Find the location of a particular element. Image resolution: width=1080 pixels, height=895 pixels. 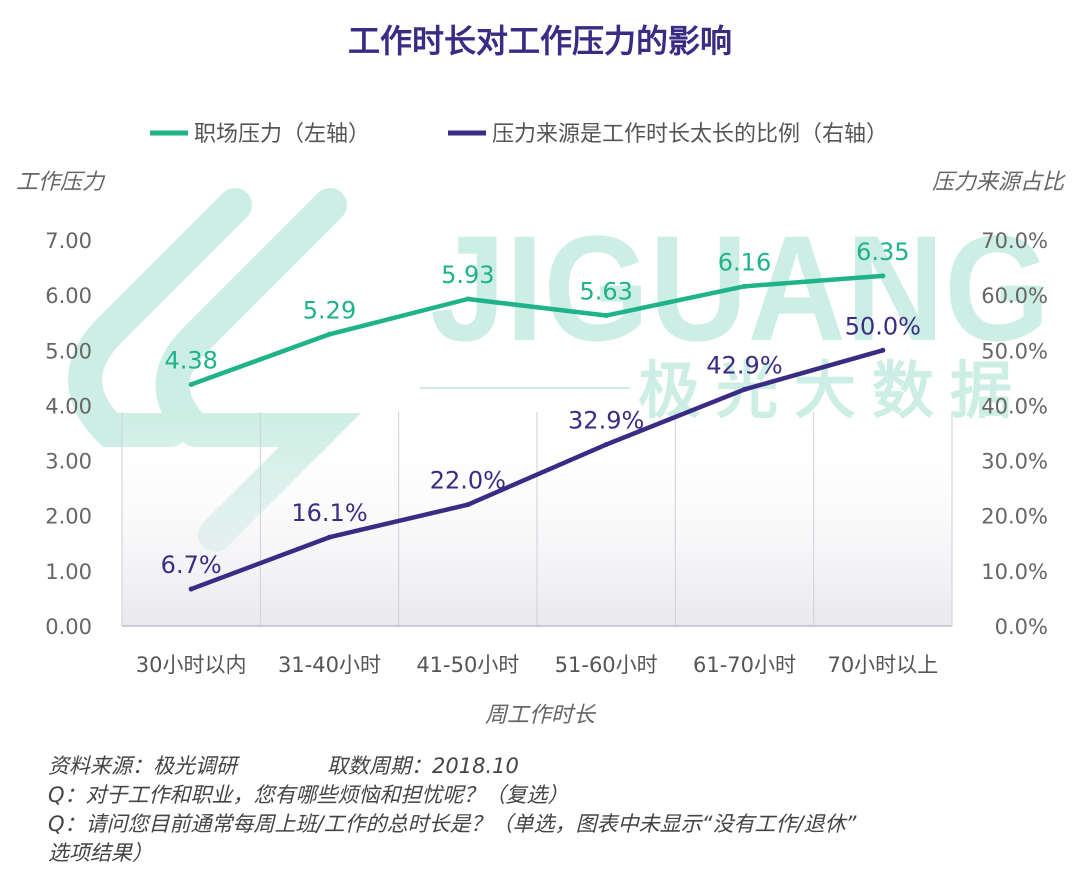

y-left-tick-label: 3.00 is located at coordinates (68, 462).